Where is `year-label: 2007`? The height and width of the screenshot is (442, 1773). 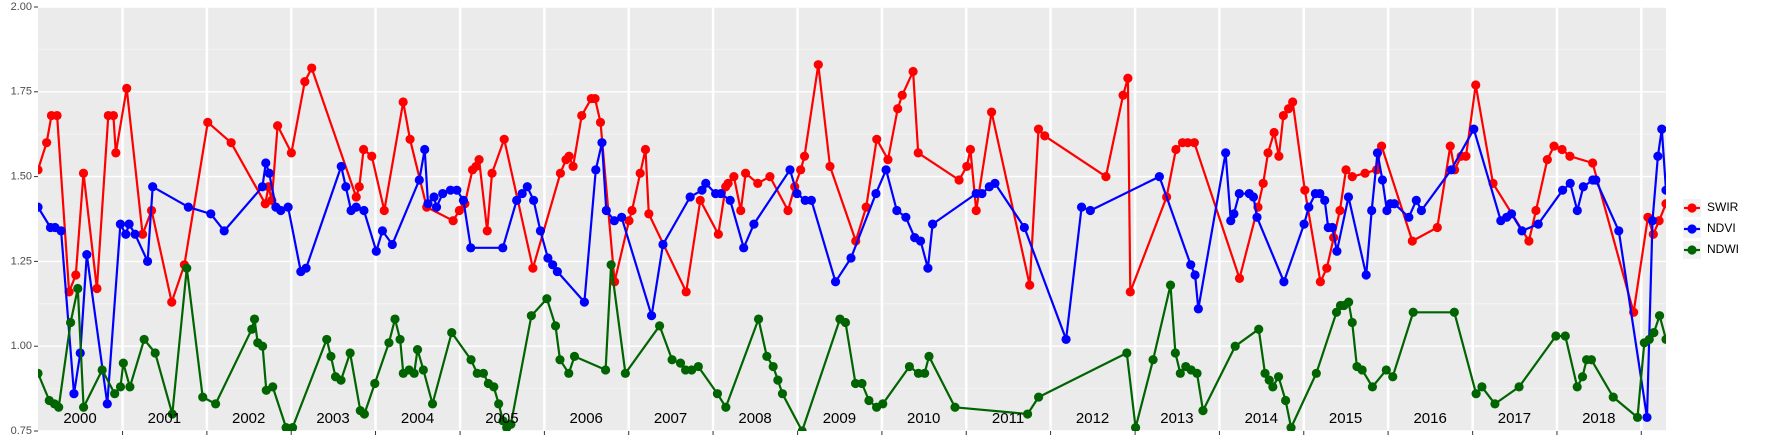
year-label: 2007 is located at coordinates (670, 418).